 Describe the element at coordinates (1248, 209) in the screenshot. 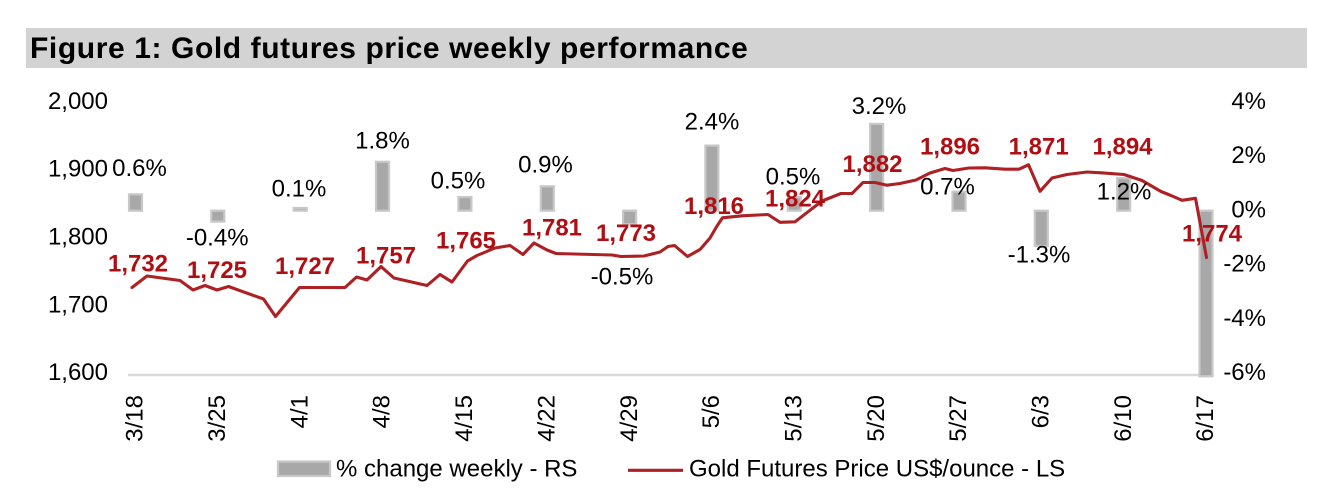

I see `svg-text: 0%` at that location.